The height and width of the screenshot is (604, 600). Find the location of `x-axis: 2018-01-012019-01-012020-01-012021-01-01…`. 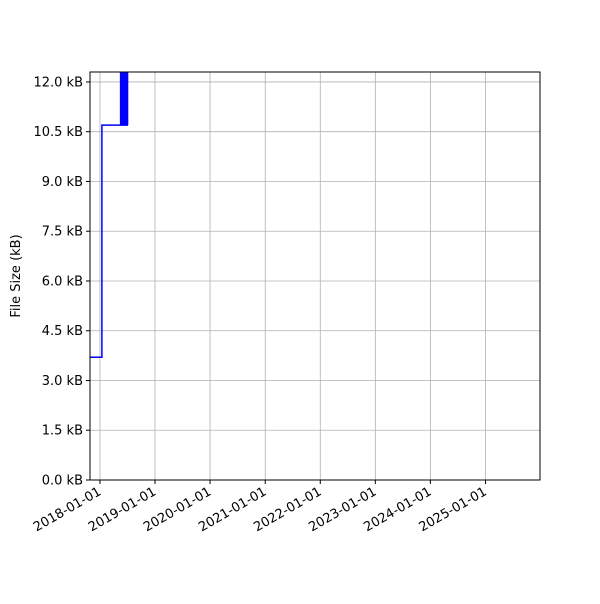

x-axis: 2018-01-012019-01-012020-01-012021-01-01… is located at coordinates (260, 507).